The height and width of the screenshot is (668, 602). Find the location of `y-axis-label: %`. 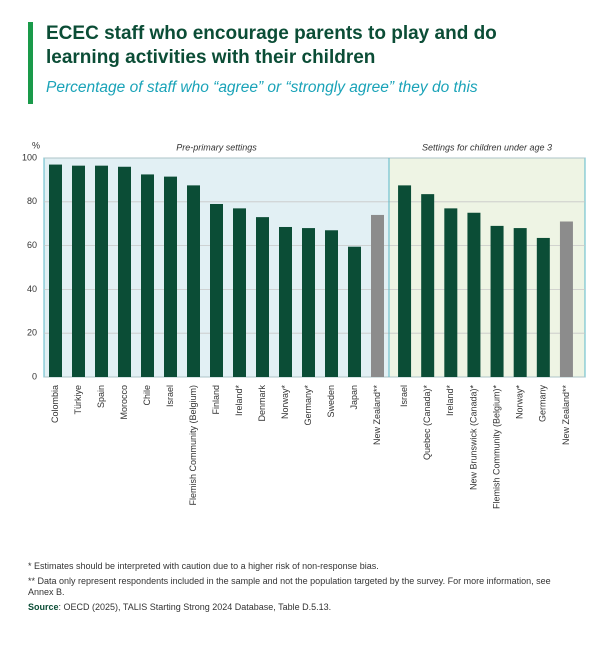

y-axis-label: % is located at coordinates (36, 145).